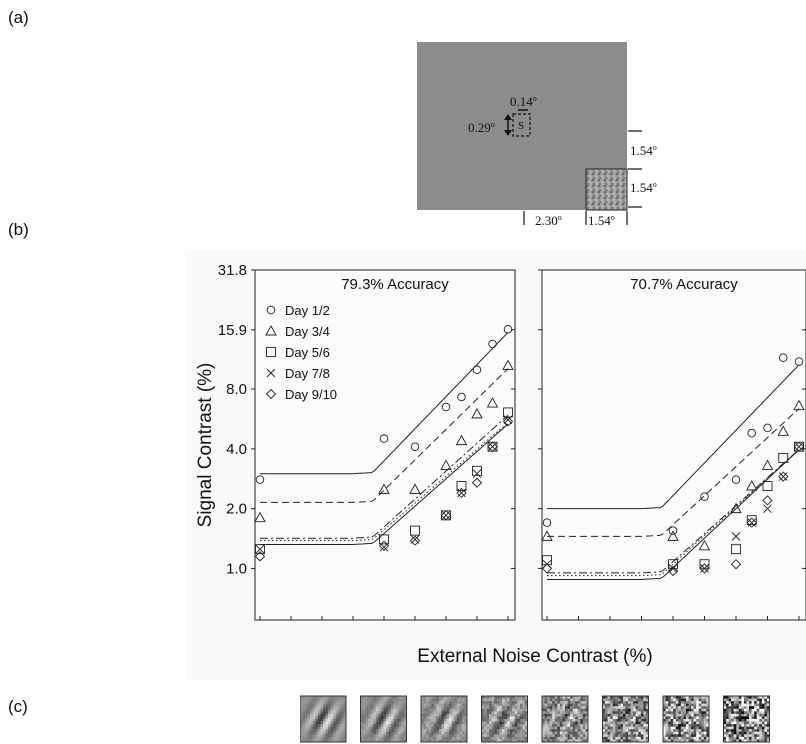 The width and height of the screenshot is (806, 744). Describe the element at coordinates (767, 464) in the screenshot. I see `marker-triangle` at that location.